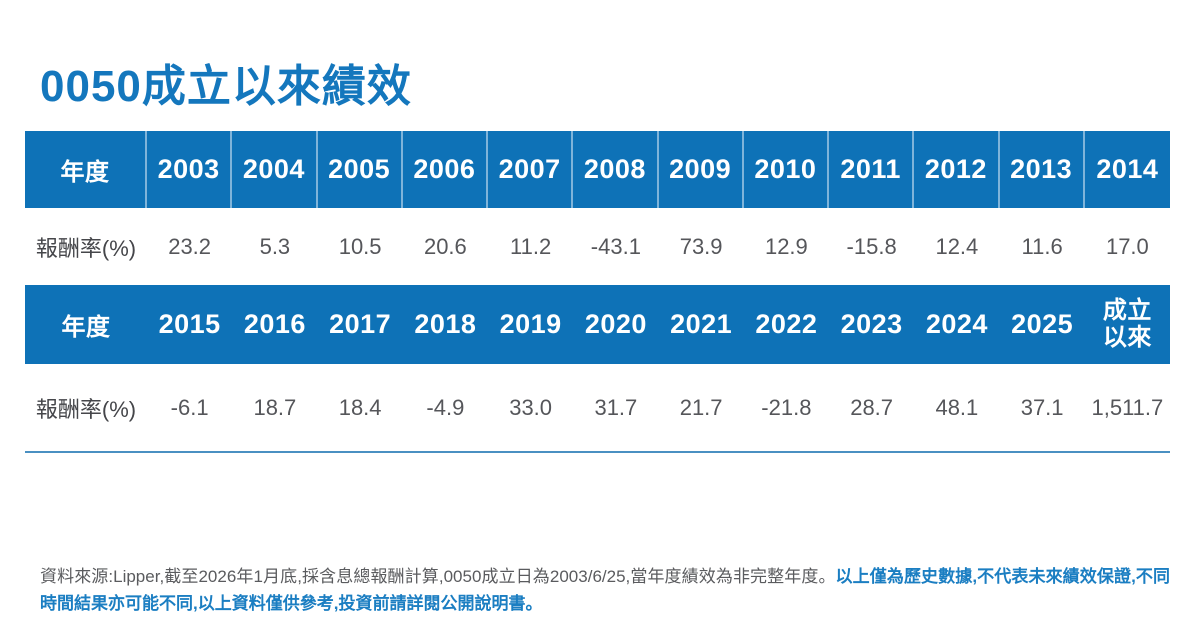 The image size is (1200, 628). Describe the element at coordinates (360, 324) in the screenshot. I see `year-header-cell: 2017` at that location.